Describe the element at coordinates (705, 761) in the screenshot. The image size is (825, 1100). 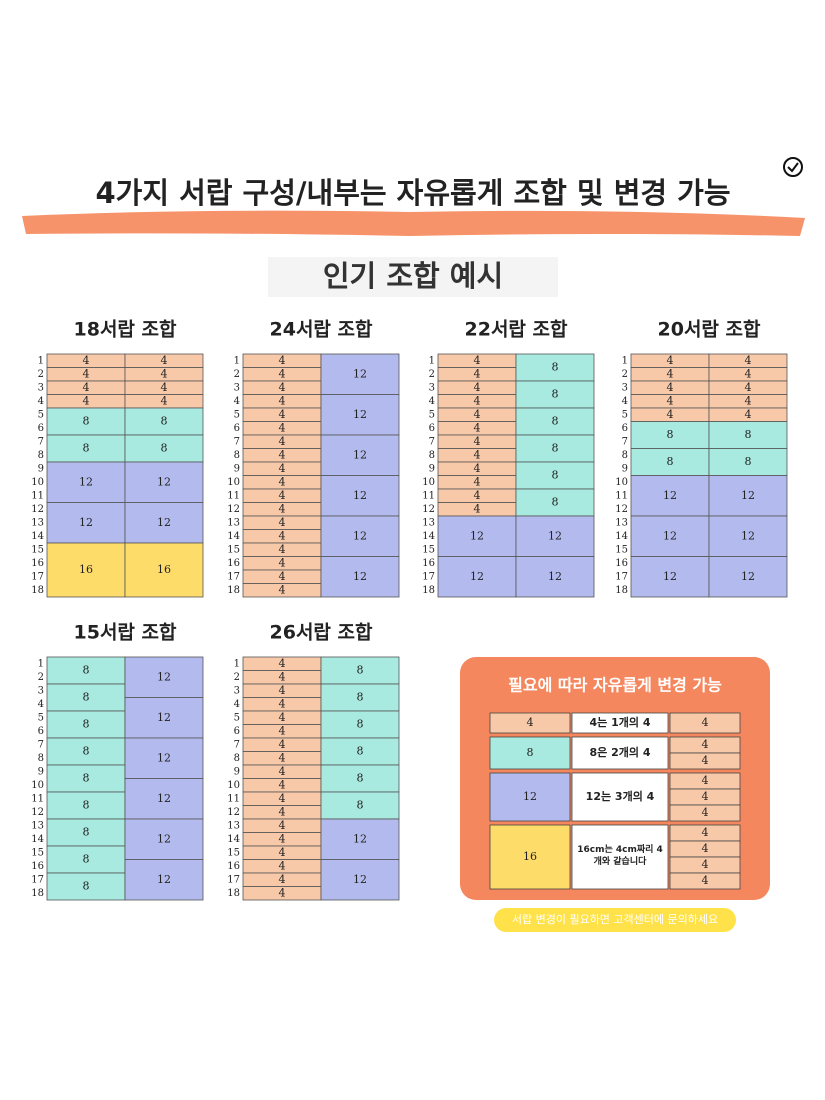
I see `guide-part-cell` at that location.